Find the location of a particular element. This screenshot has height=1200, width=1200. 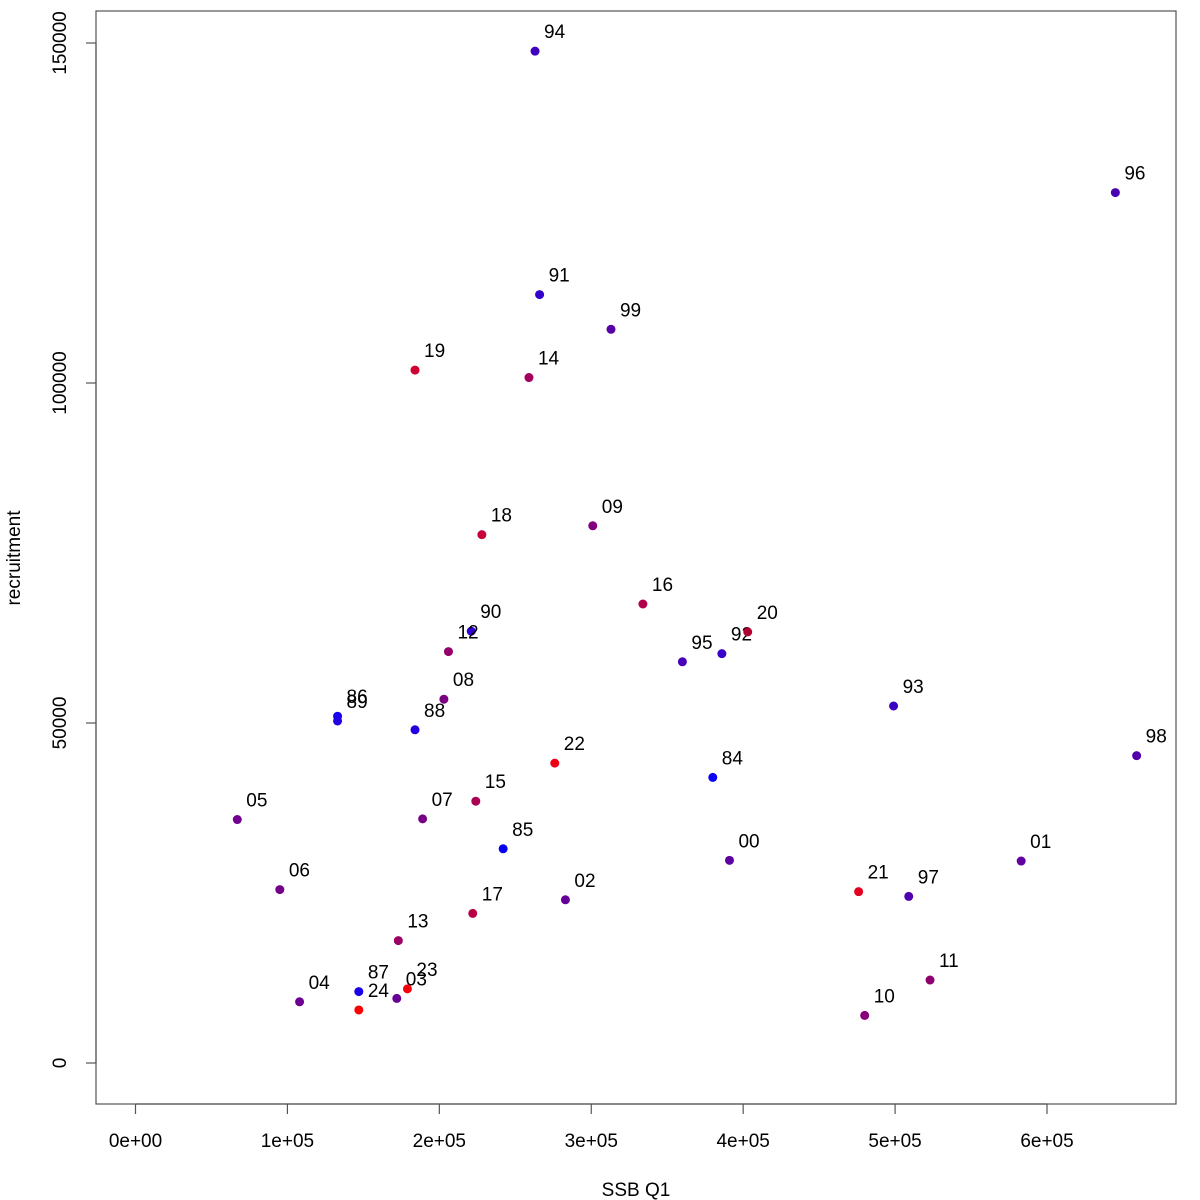

x-tick-label: 5e+05 is located at coordinates (894, 1141).